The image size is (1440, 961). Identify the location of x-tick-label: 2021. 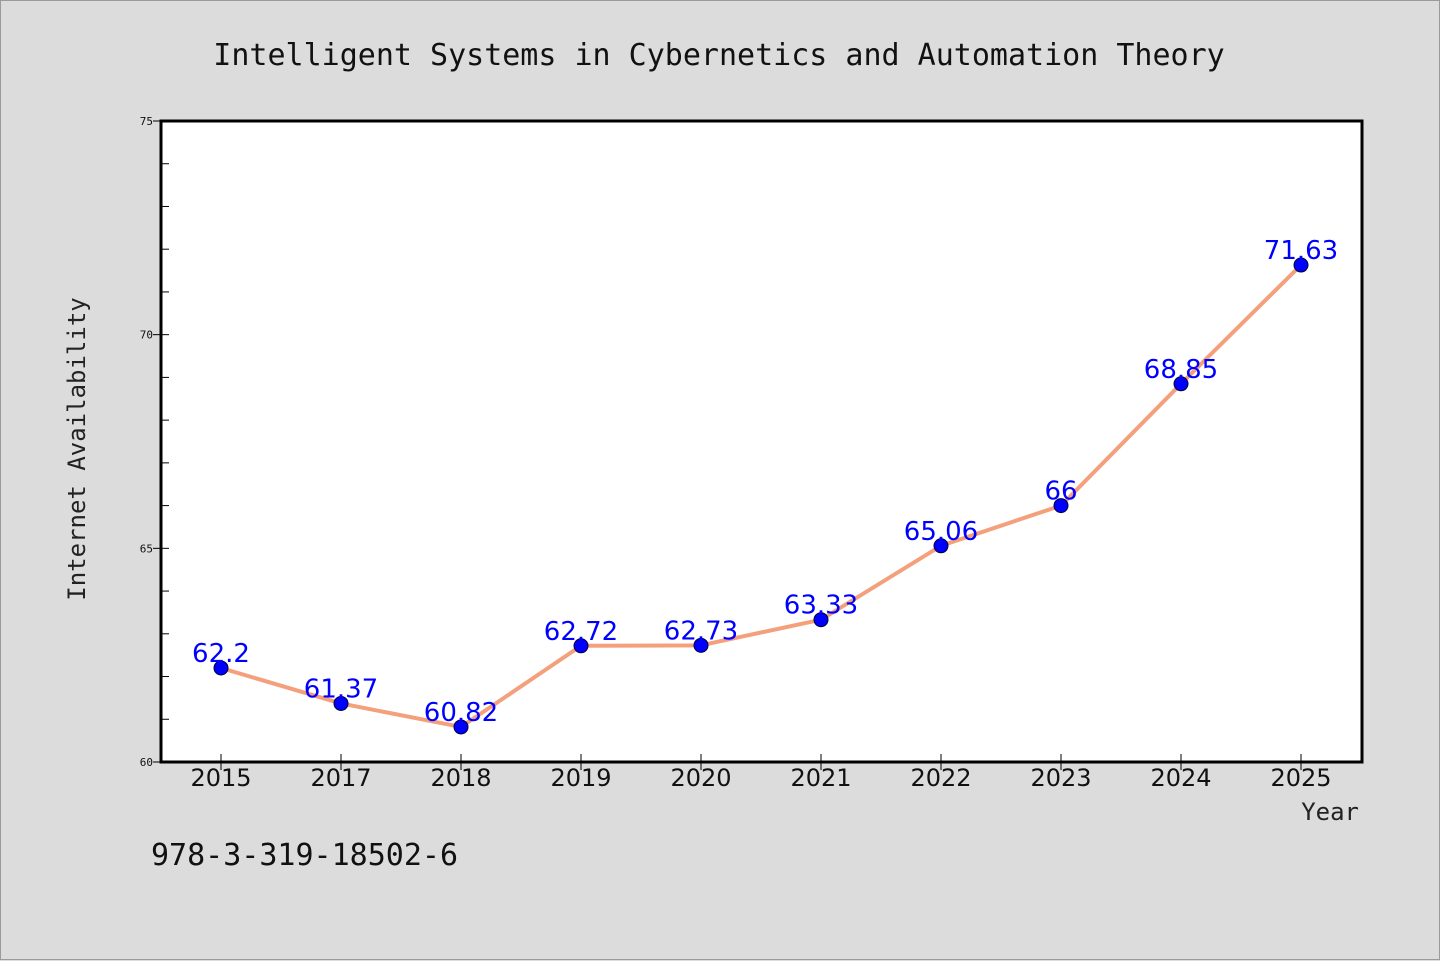
(820, 778).